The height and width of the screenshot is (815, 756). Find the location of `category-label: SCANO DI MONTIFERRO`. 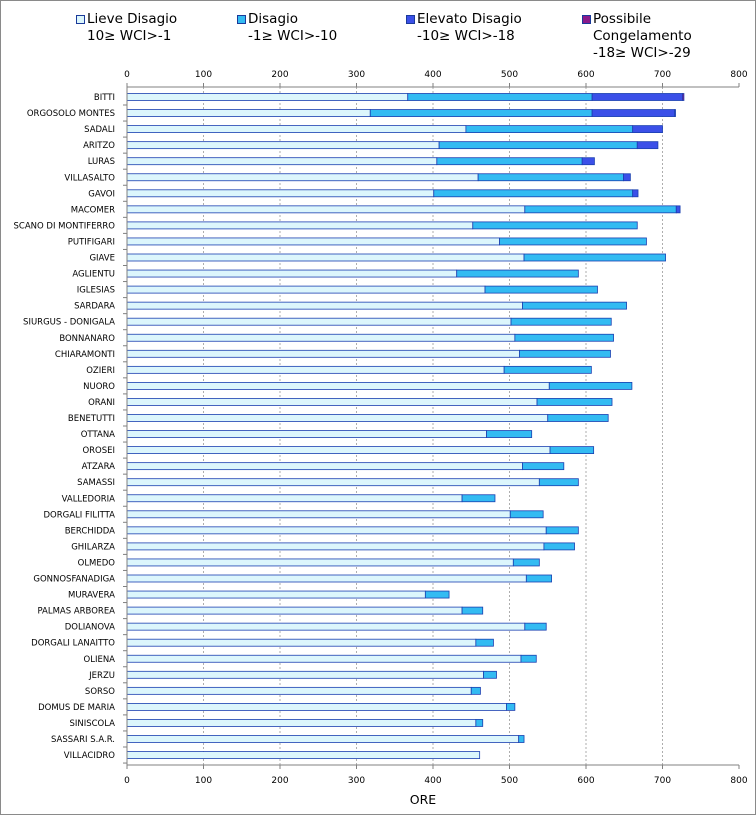

category-label: SCANO DI MONTIFERRO is located at coordinates (65, 226).